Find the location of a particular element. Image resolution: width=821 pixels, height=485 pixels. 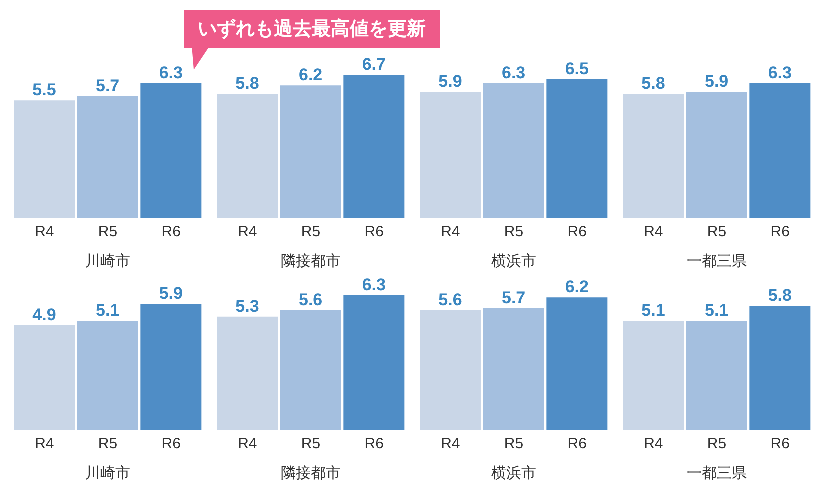

data-label: 5.5 is located at coordinates (44, 90).